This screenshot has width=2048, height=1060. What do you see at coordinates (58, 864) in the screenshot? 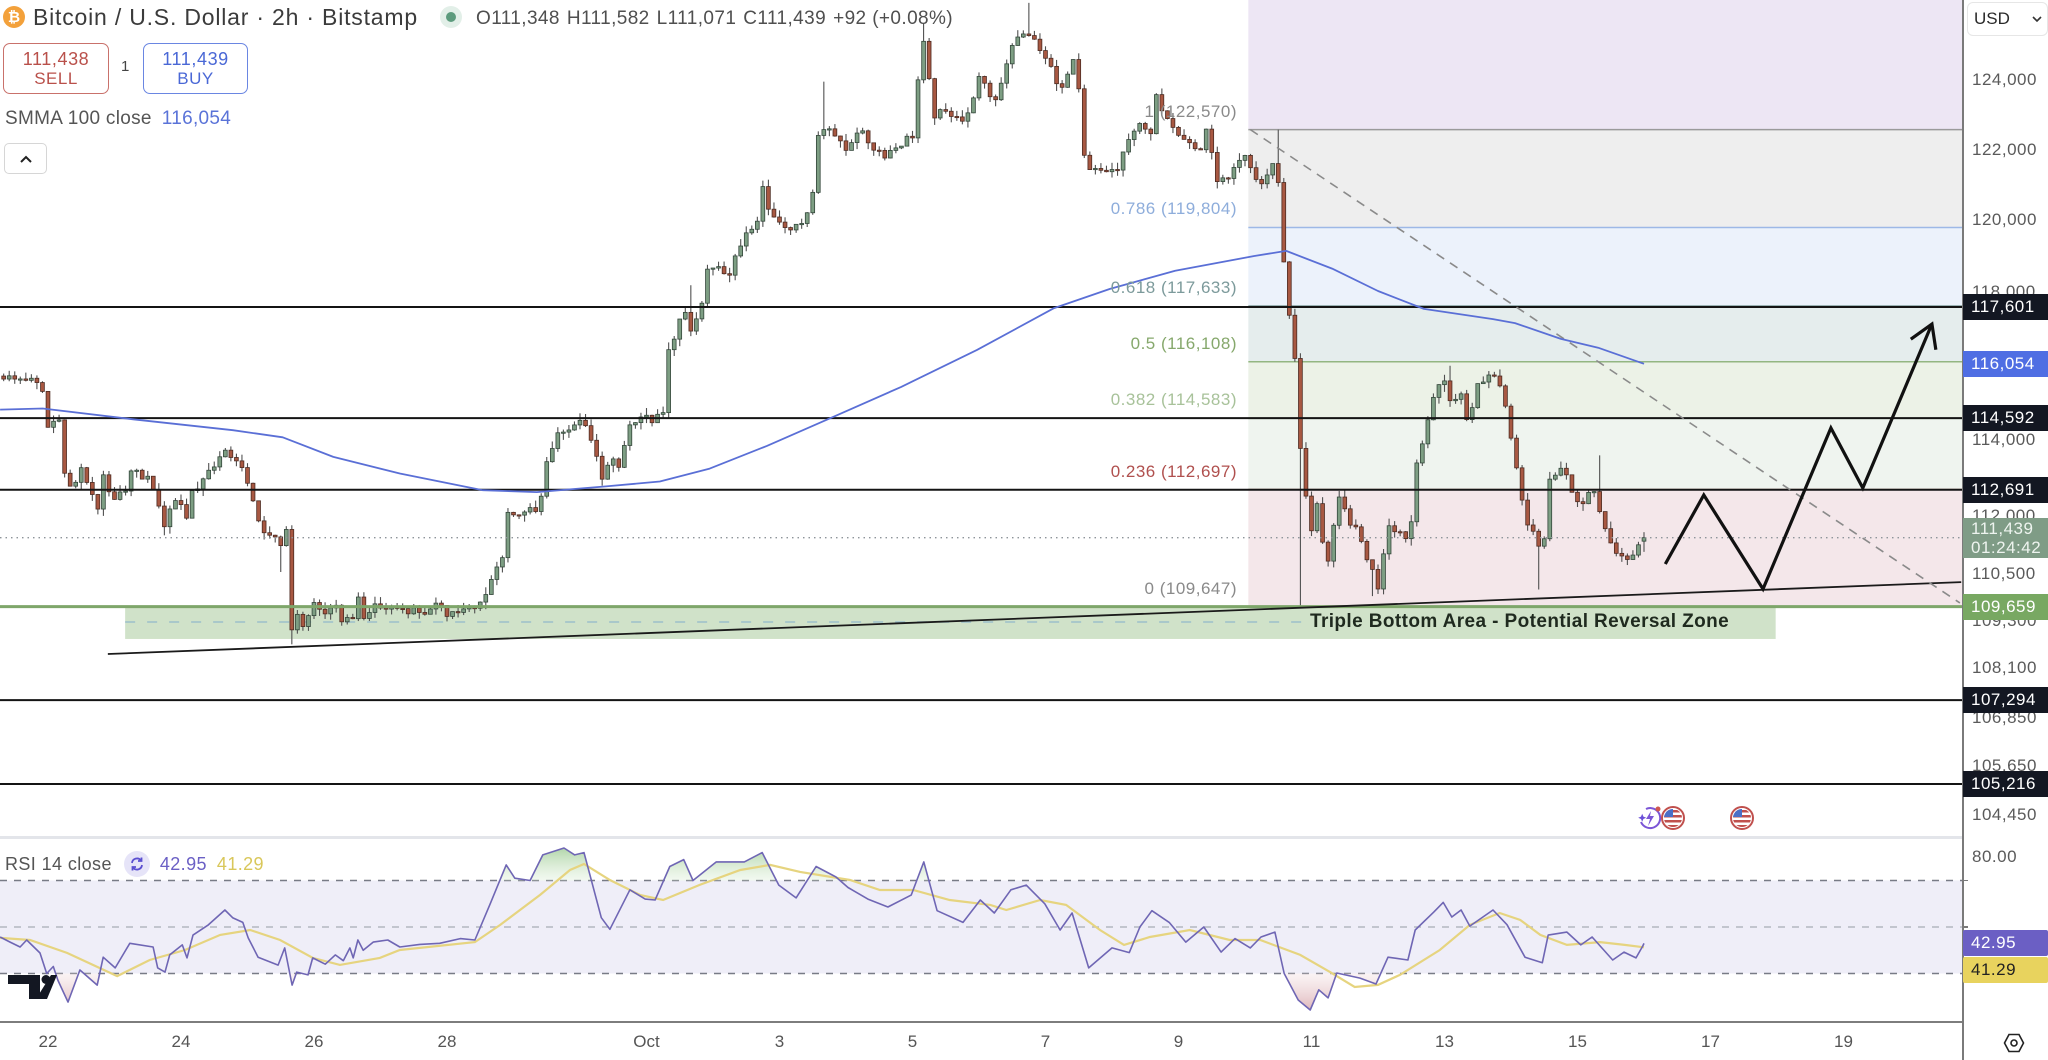
I see `rsi-label: RSI 14 close` at bounding box center [58, 864].